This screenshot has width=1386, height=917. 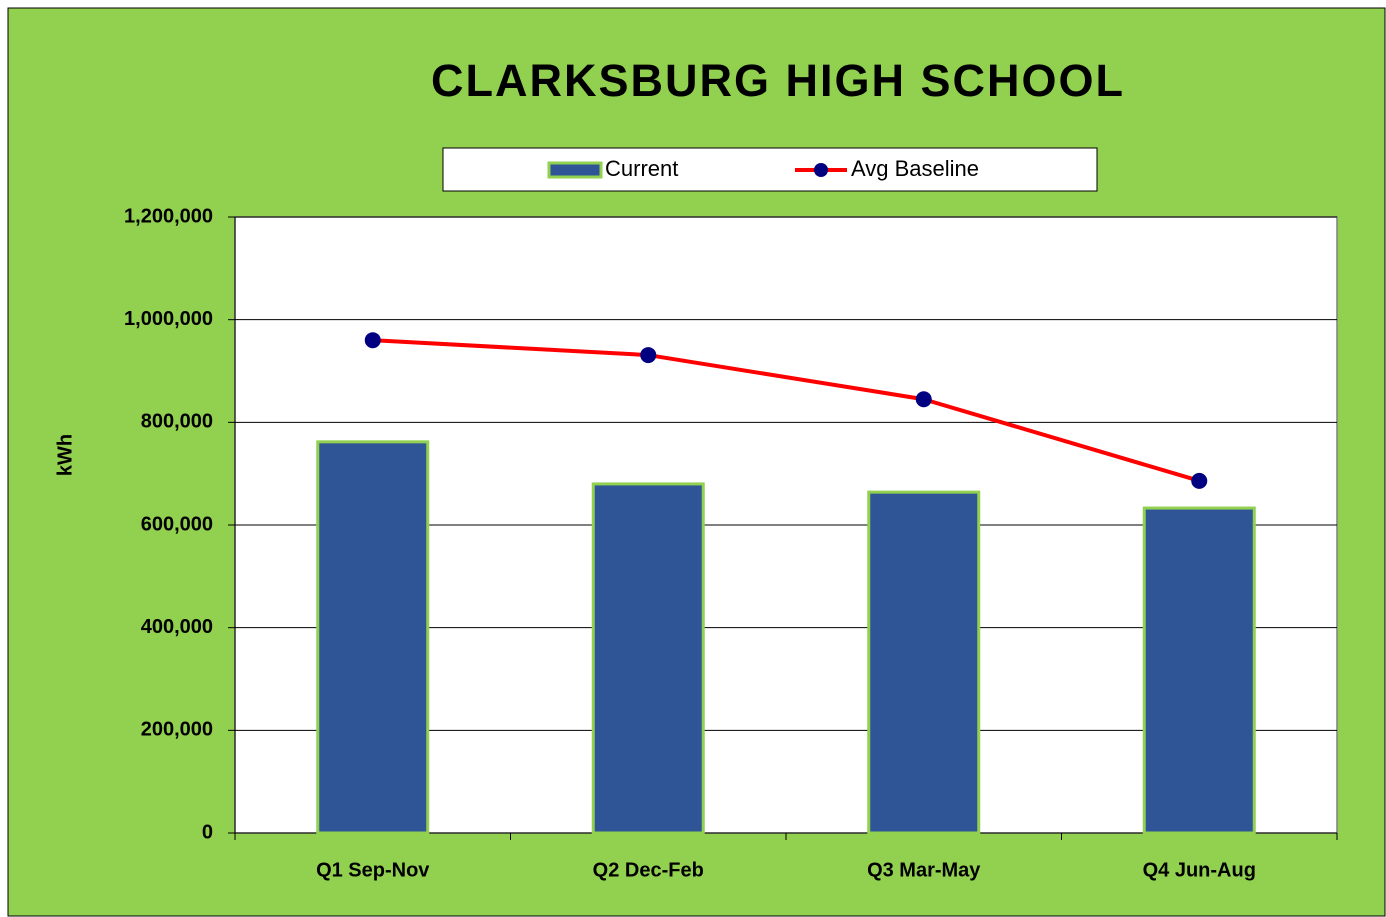 What do you see at coordinates (65, 455) in the screenshot?
I see `y-axis-label: kWh` at bounding box center [65, 455].